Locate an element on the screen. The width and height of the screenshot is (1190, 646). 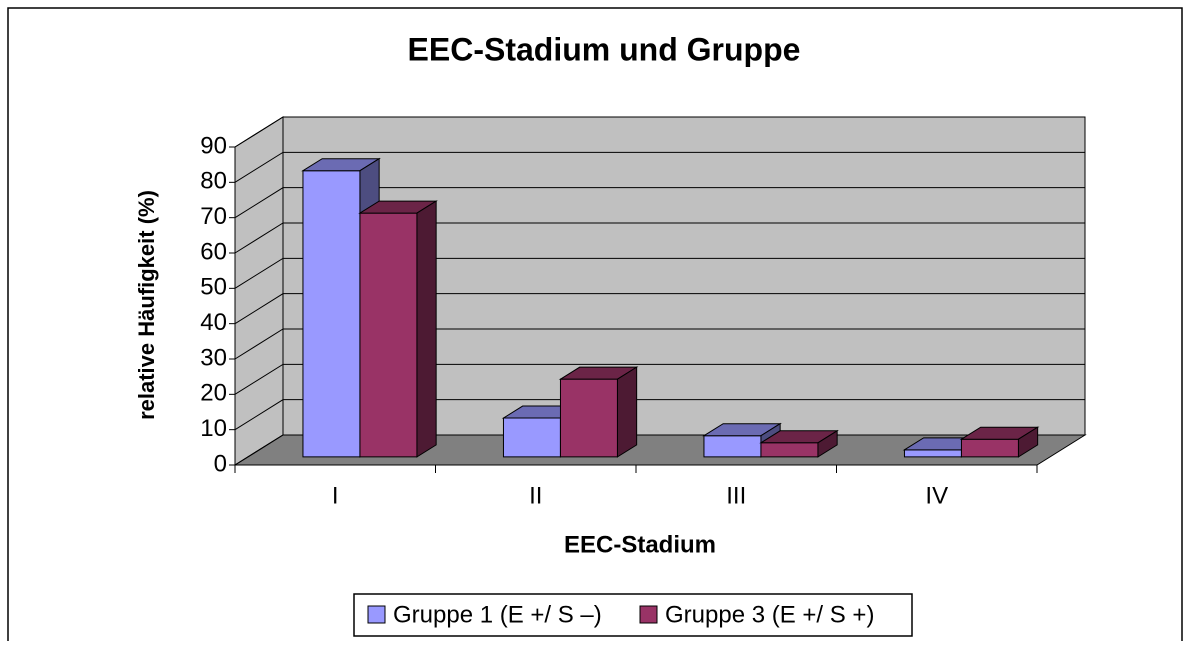
y-tick-label: 0 is located at coordinates (220, 463).